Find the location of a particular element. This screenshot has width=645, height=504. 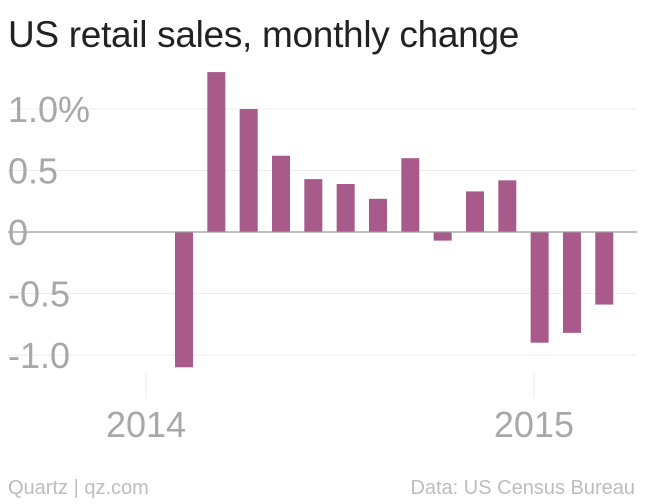

y-tick-label: 1.0% is located at coordinates (49, 109).